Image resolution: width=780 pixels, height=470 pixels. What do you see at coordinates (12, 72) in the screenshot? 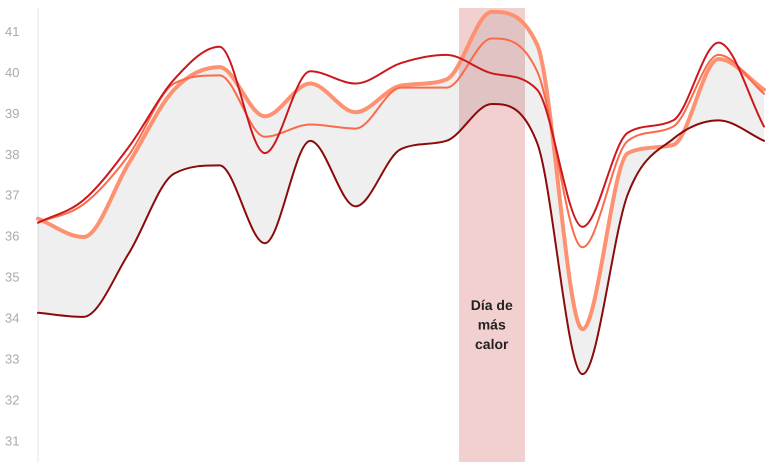
I see `y-tick-label: 40` at bounding box center [12, 72].